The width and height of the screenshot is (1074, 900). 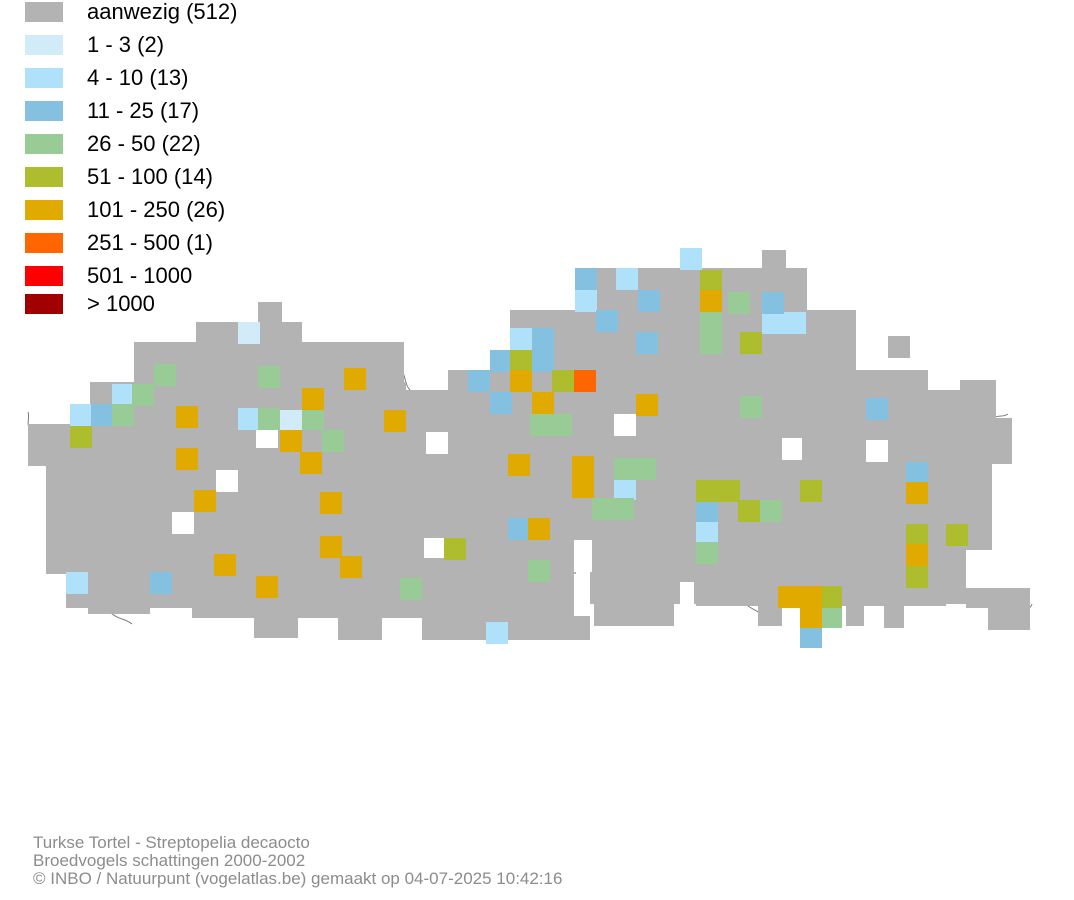 What do you see at coordinates (138, 77) in the screenshot?
I see `legend-label: 4 - 10 (13)` at bounding box center [138, 77].